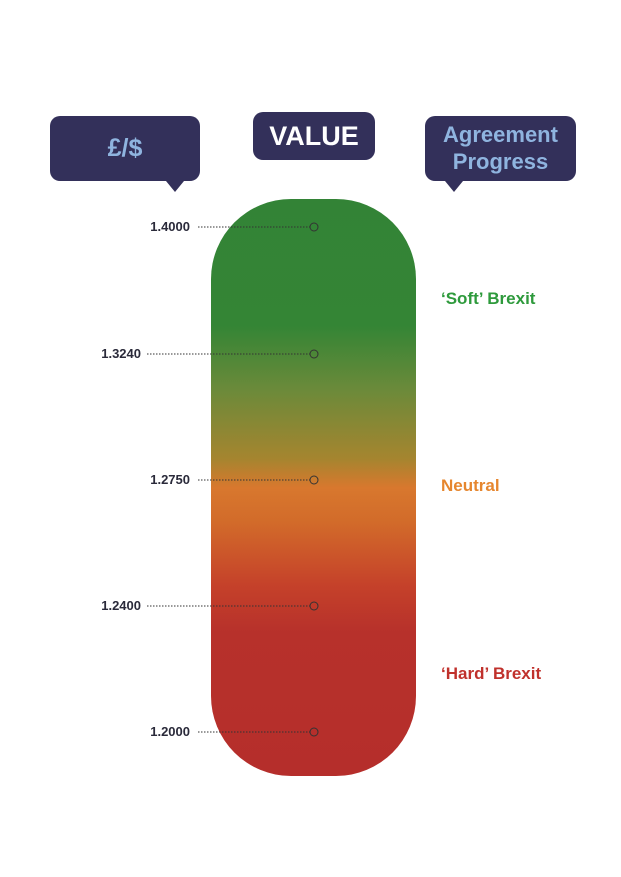 The image size is (621, 877). Describe the element at coordinates (121, 605) in the screenshot. I see `tick-label-4: 1.2400` at that location.